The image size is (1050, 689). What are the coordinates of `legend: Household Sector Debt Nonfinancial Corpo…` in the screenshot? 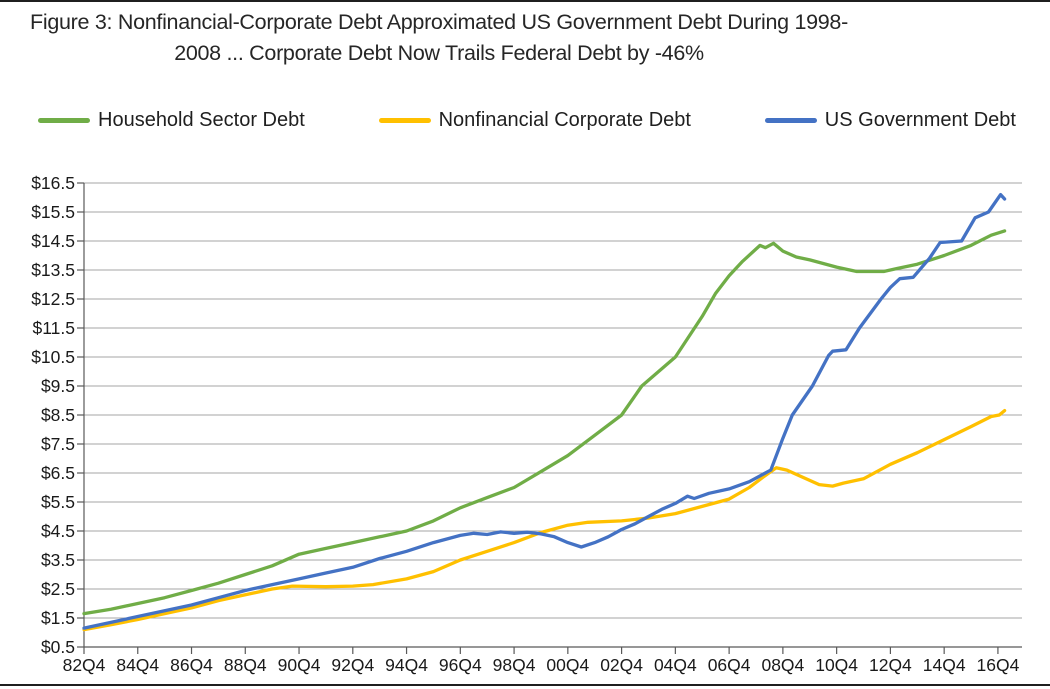 It's located at (527, 120).